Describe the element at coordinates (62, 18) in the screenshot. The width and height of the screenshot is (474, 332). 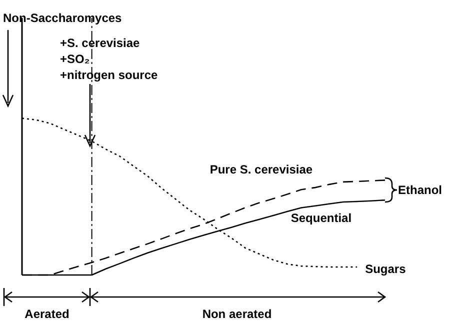
I see `text: Non-Saccharomyces` at that location.